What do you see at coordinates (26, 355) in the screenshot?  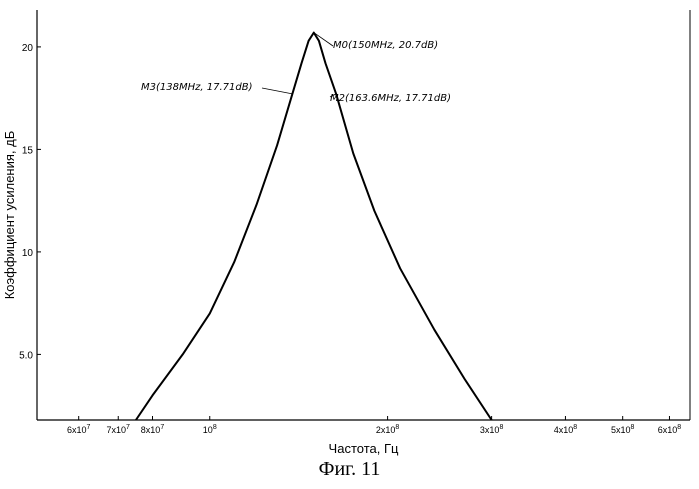 I see `y-tick-label: 5.0` at bounding box center [26, 355].